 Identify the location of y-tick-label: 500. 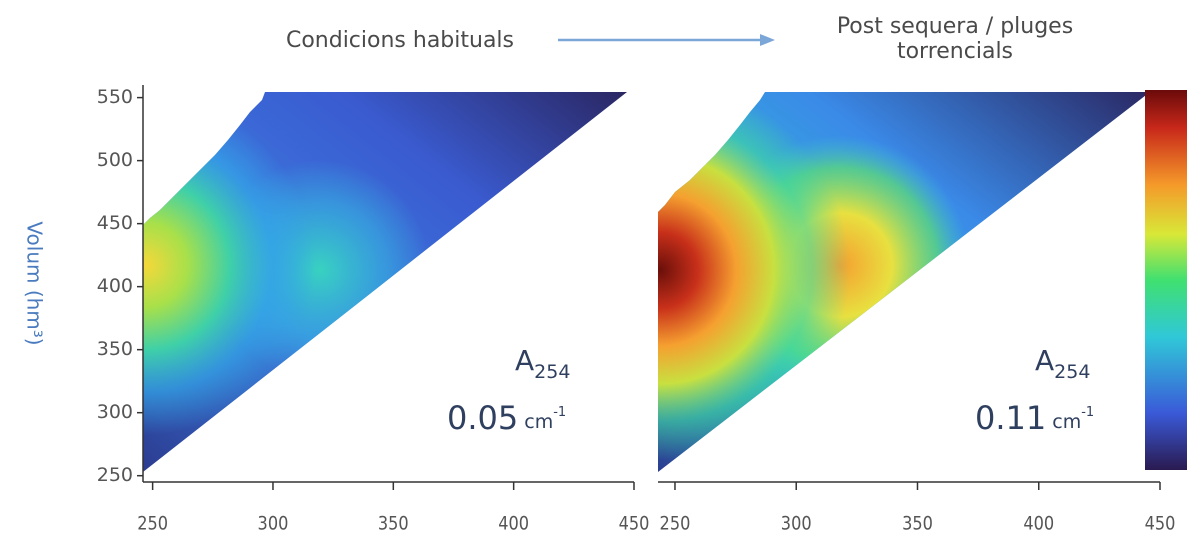
(115, 160).